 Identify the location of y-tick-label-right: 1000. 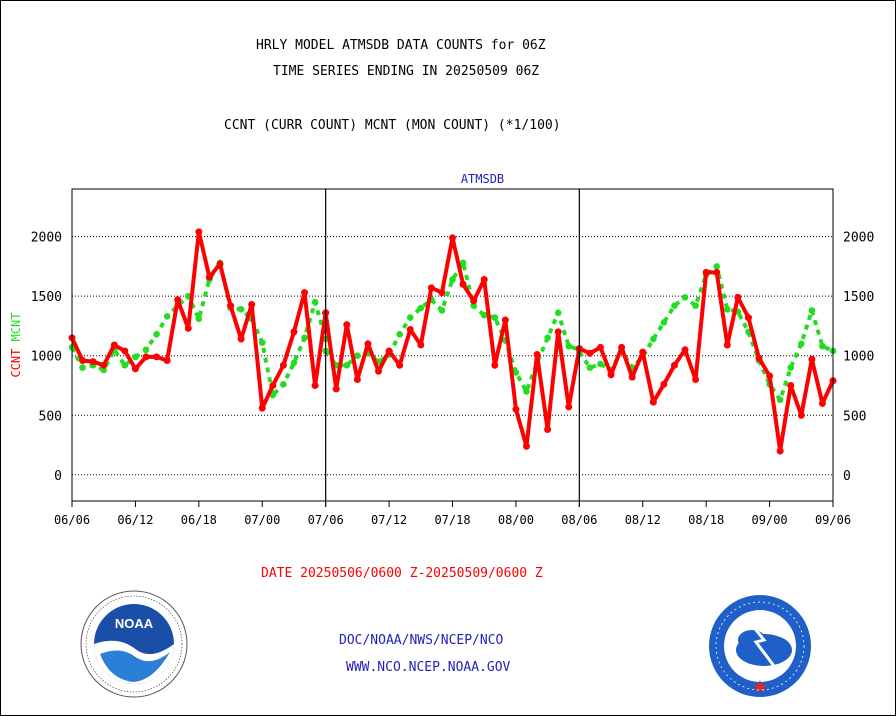
(858, 357).